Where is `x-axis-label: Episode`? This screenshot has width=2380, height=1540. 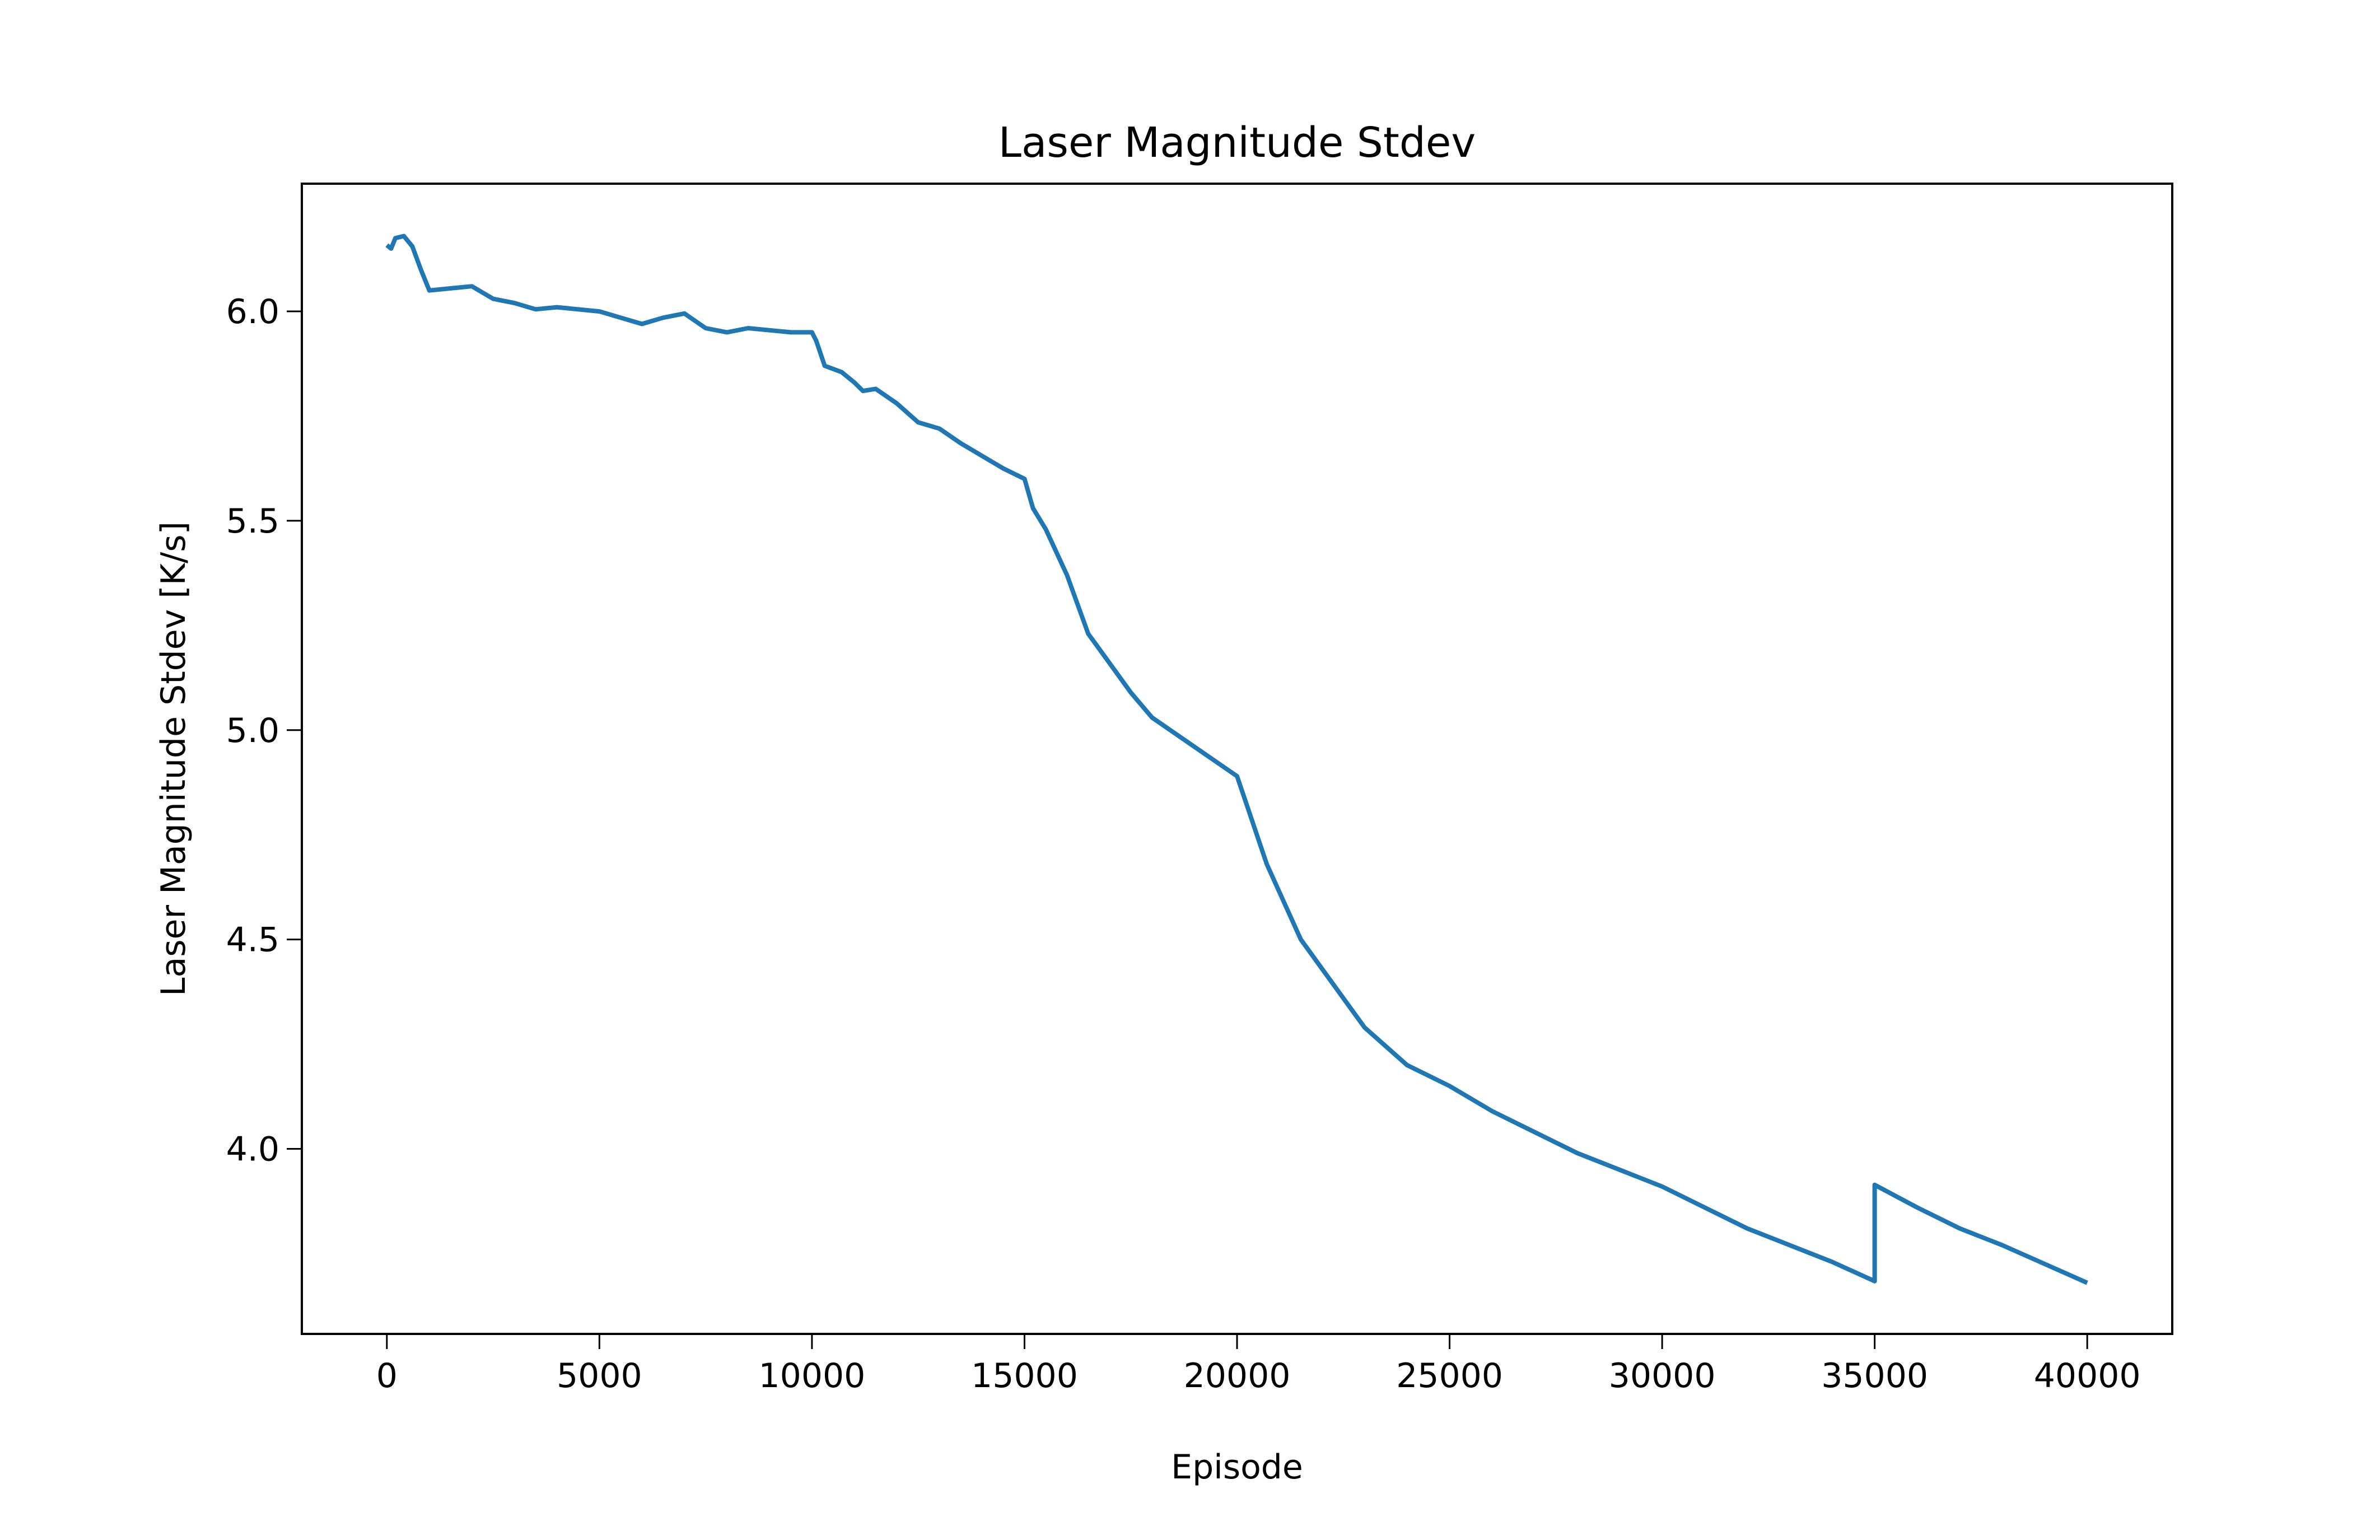
x-axis-label: Episode is located at coordinates (1237, 1467).